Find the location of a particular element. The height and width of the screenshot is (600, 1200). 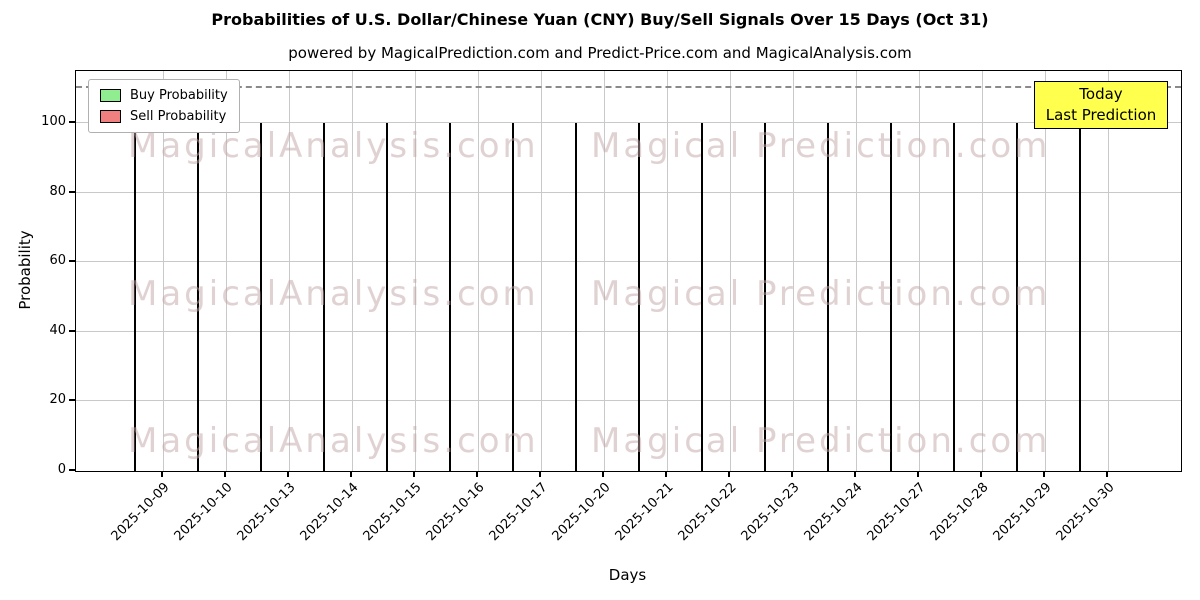

bar-2025-10-13-buy-segment is located at coordinates (261, 297).